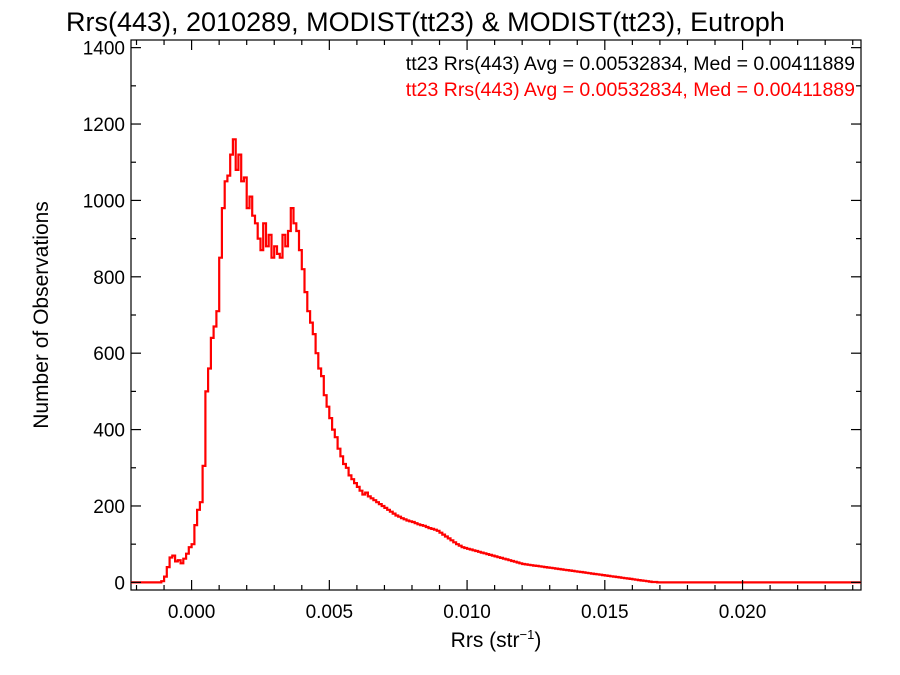 The width and height of the screenshot is (900, 675). Describe the element at coordinates (119, 583) in the screenshot. I see `y-tick-label: 0` at that location.